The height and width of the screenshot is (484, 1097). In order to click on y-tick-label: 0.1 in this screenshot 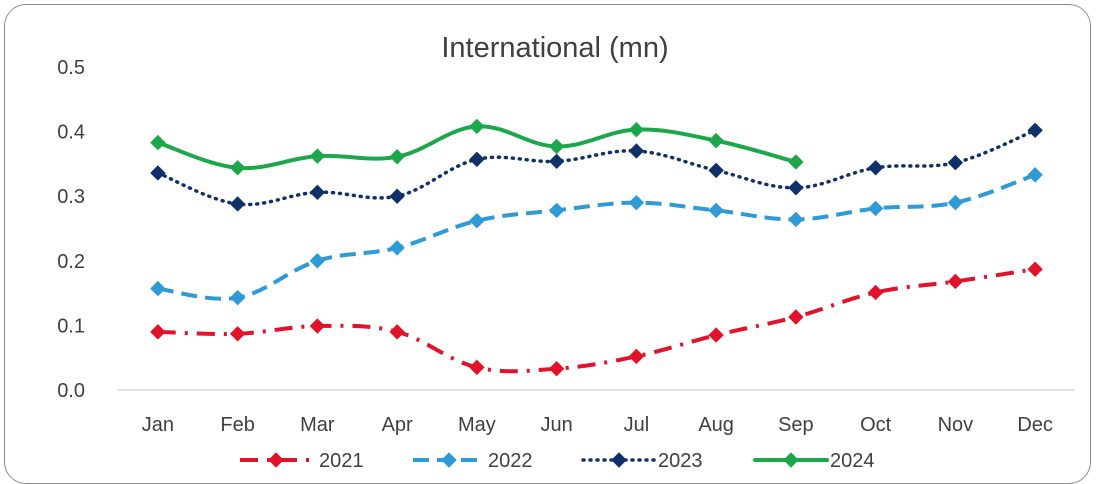, I will do `click(71, 326)`.